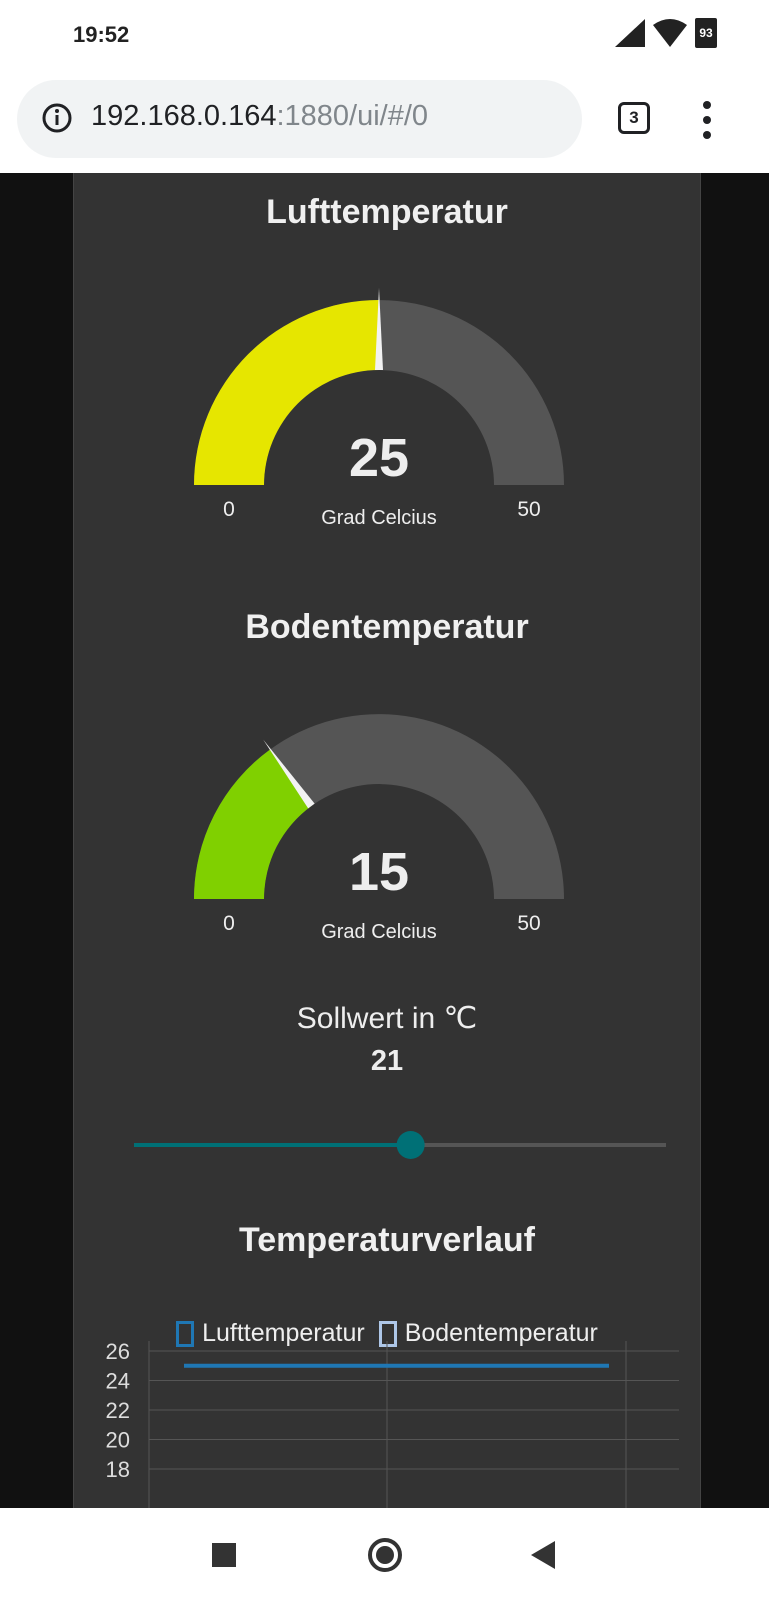 This screenshot has height=1600, width=769. I want to click on air-gauge-title: Lufttemperatur, so click(387, 212).